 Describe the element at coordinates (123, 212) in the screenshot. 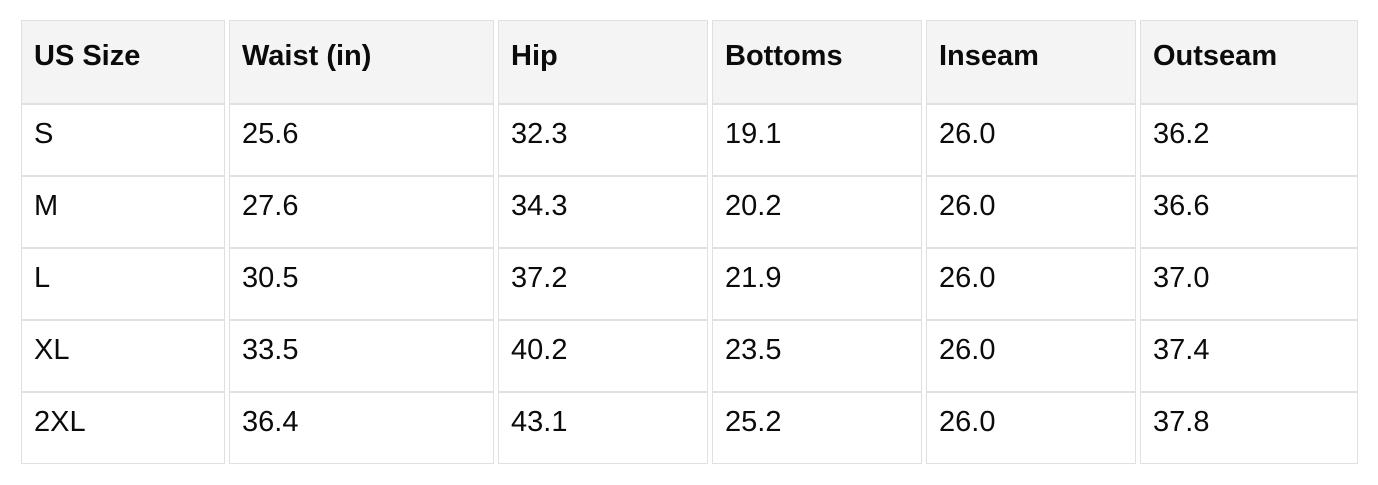

I see `cell-size: M` at that location.